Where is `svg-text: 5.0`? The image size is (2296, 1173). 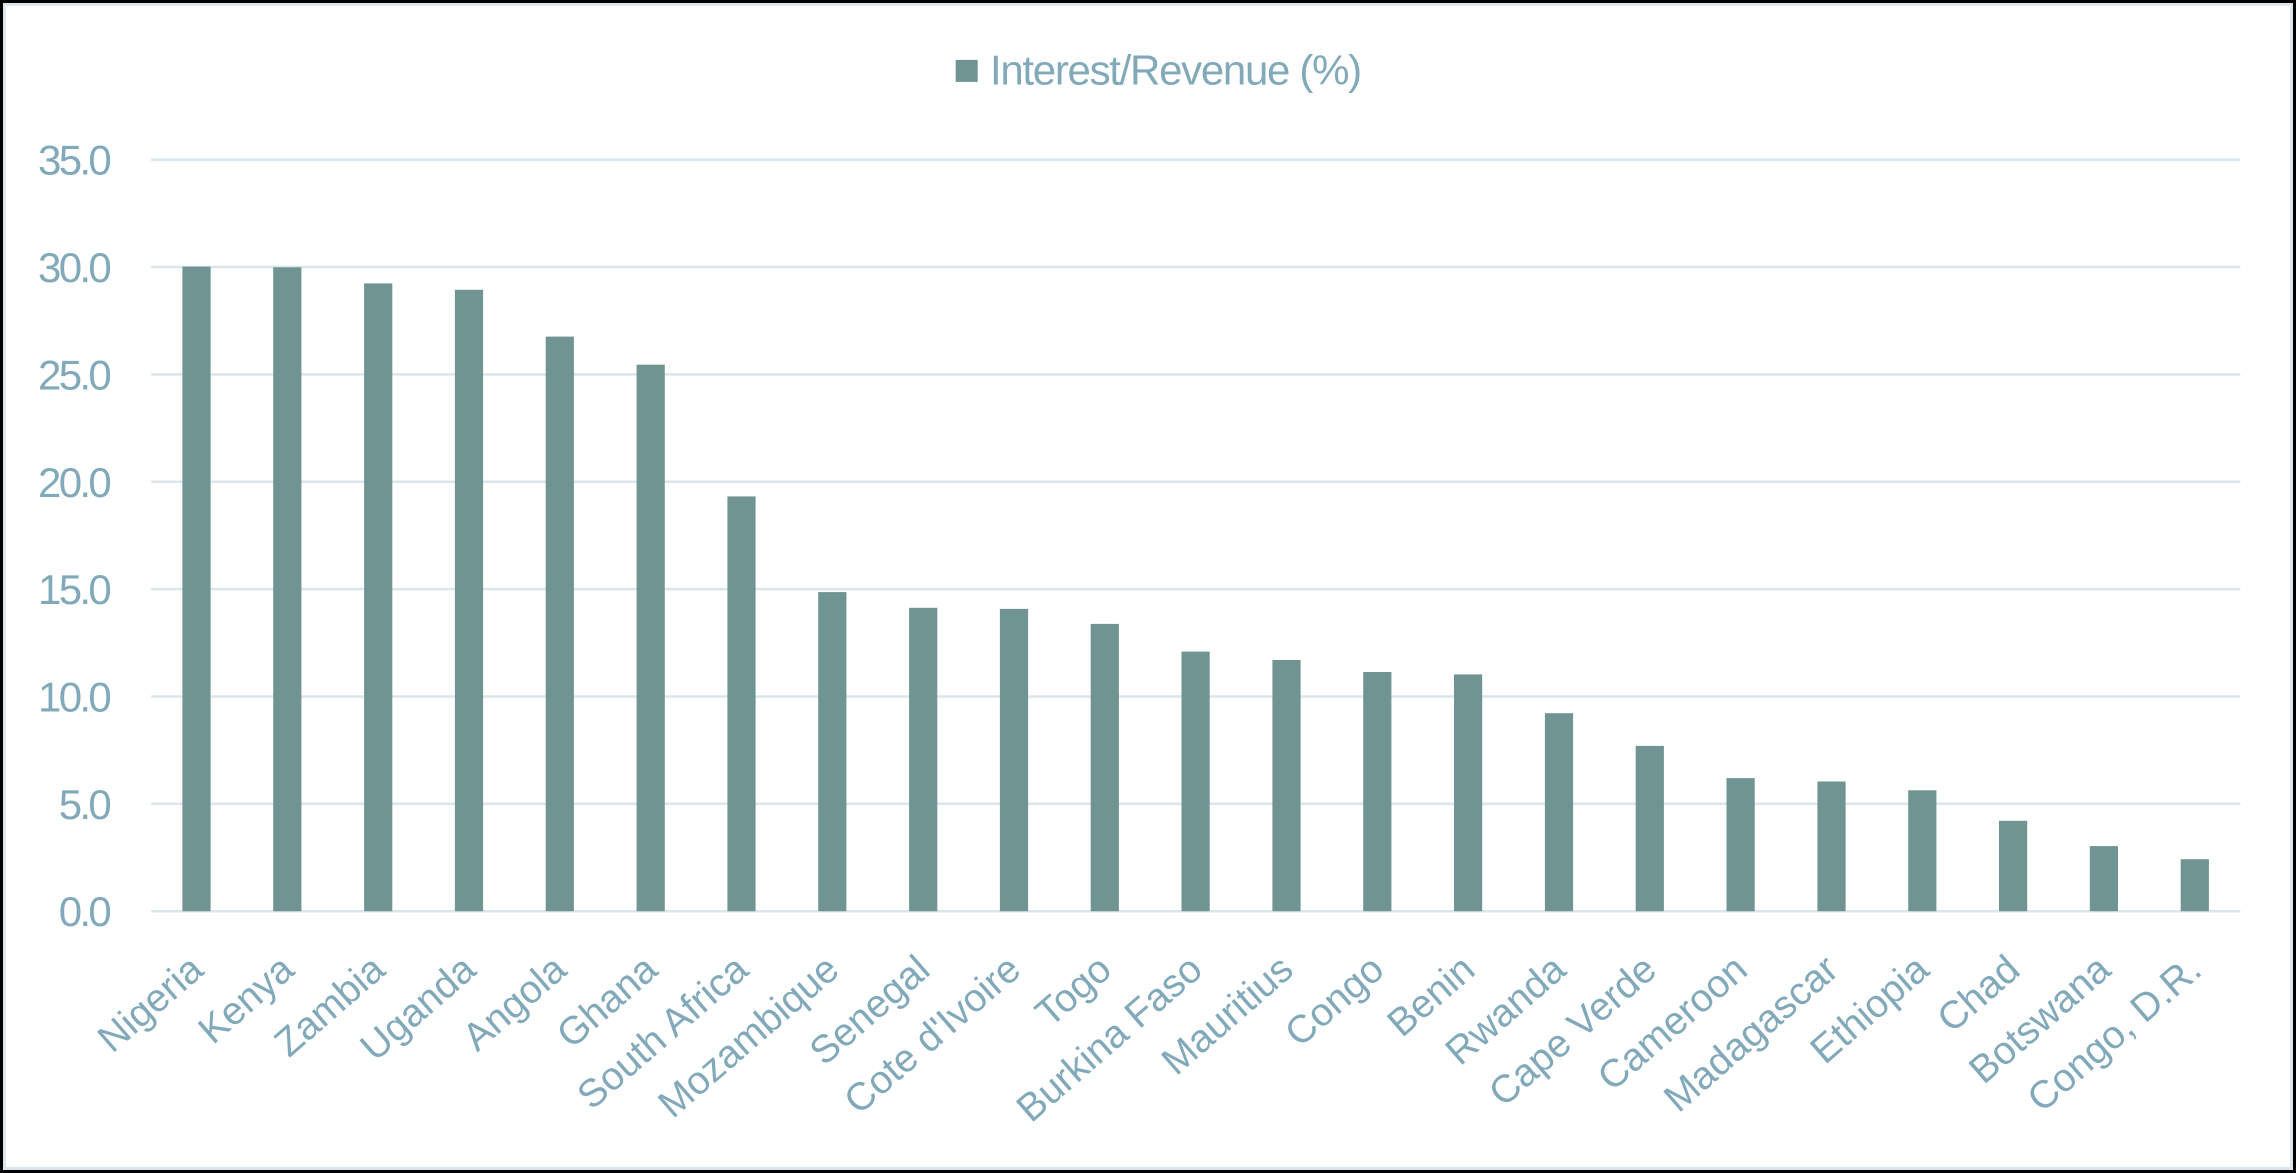 svg-text: 5.0 is located at coordinates (85, 804).